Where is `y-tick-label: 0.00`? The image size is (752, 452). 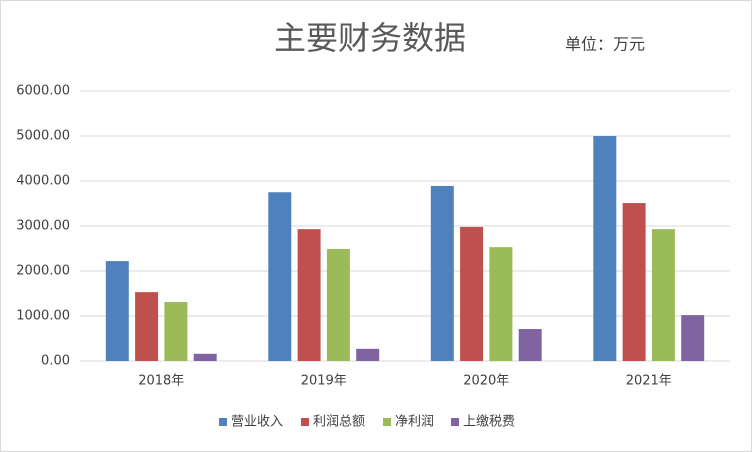
y-tick-label: 0.00 is located at coordinates (55, 361).